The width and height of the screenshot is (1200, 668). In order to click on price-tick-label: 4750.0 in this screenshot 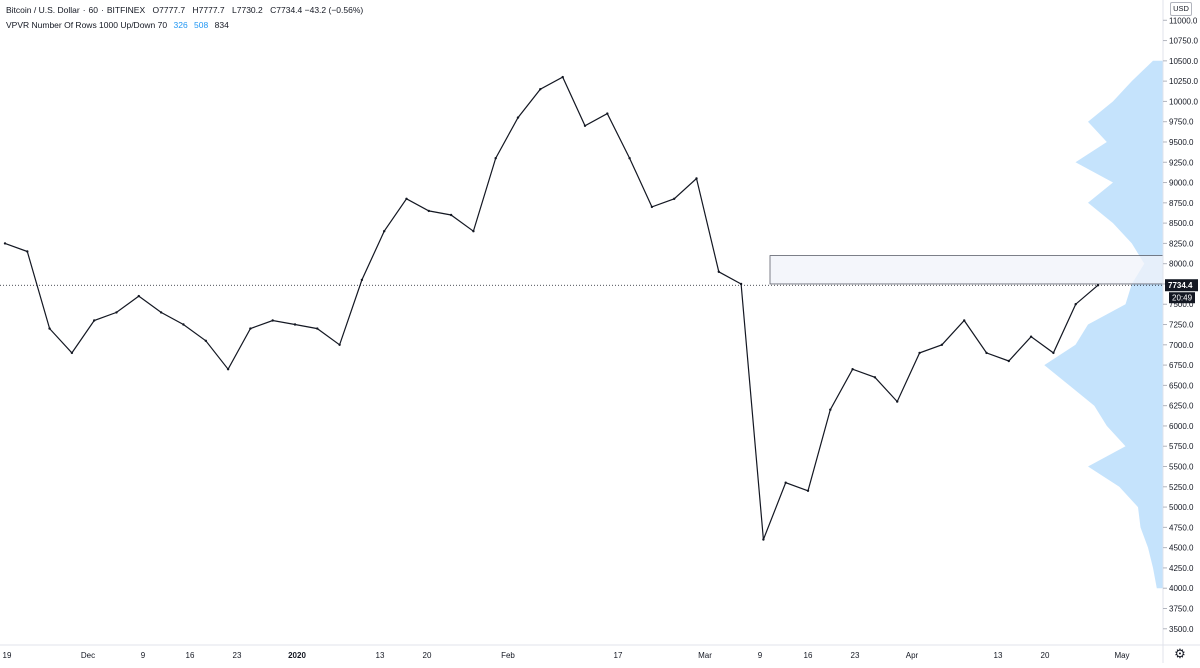, I will do `click(1181, 527)`.